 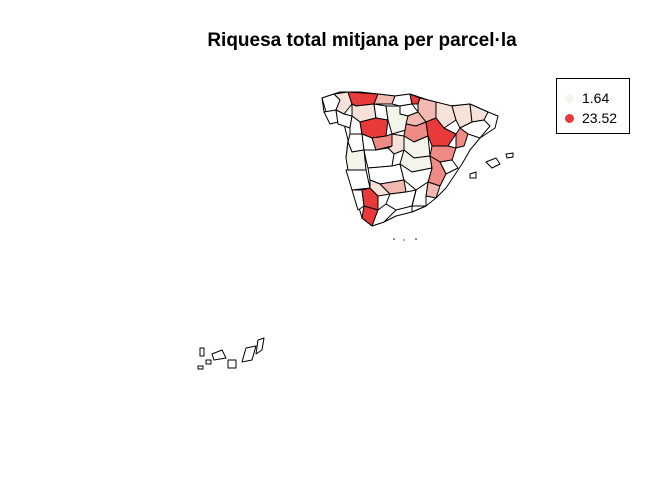 What do you see at coordinates (358, 180) in the screenshot?
I see `province-badajoz` at bounding box center [358, 180].